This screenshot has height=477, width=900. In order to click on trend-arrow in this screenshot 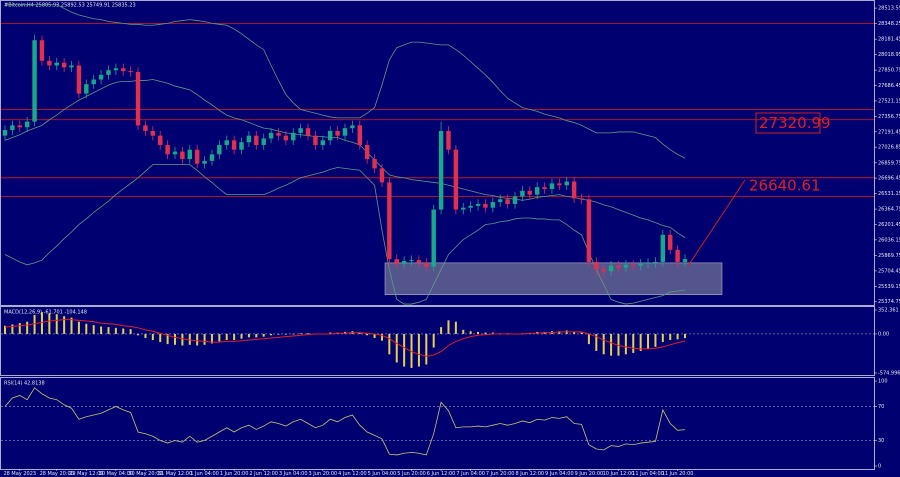, I will do `click(716, 223)`.